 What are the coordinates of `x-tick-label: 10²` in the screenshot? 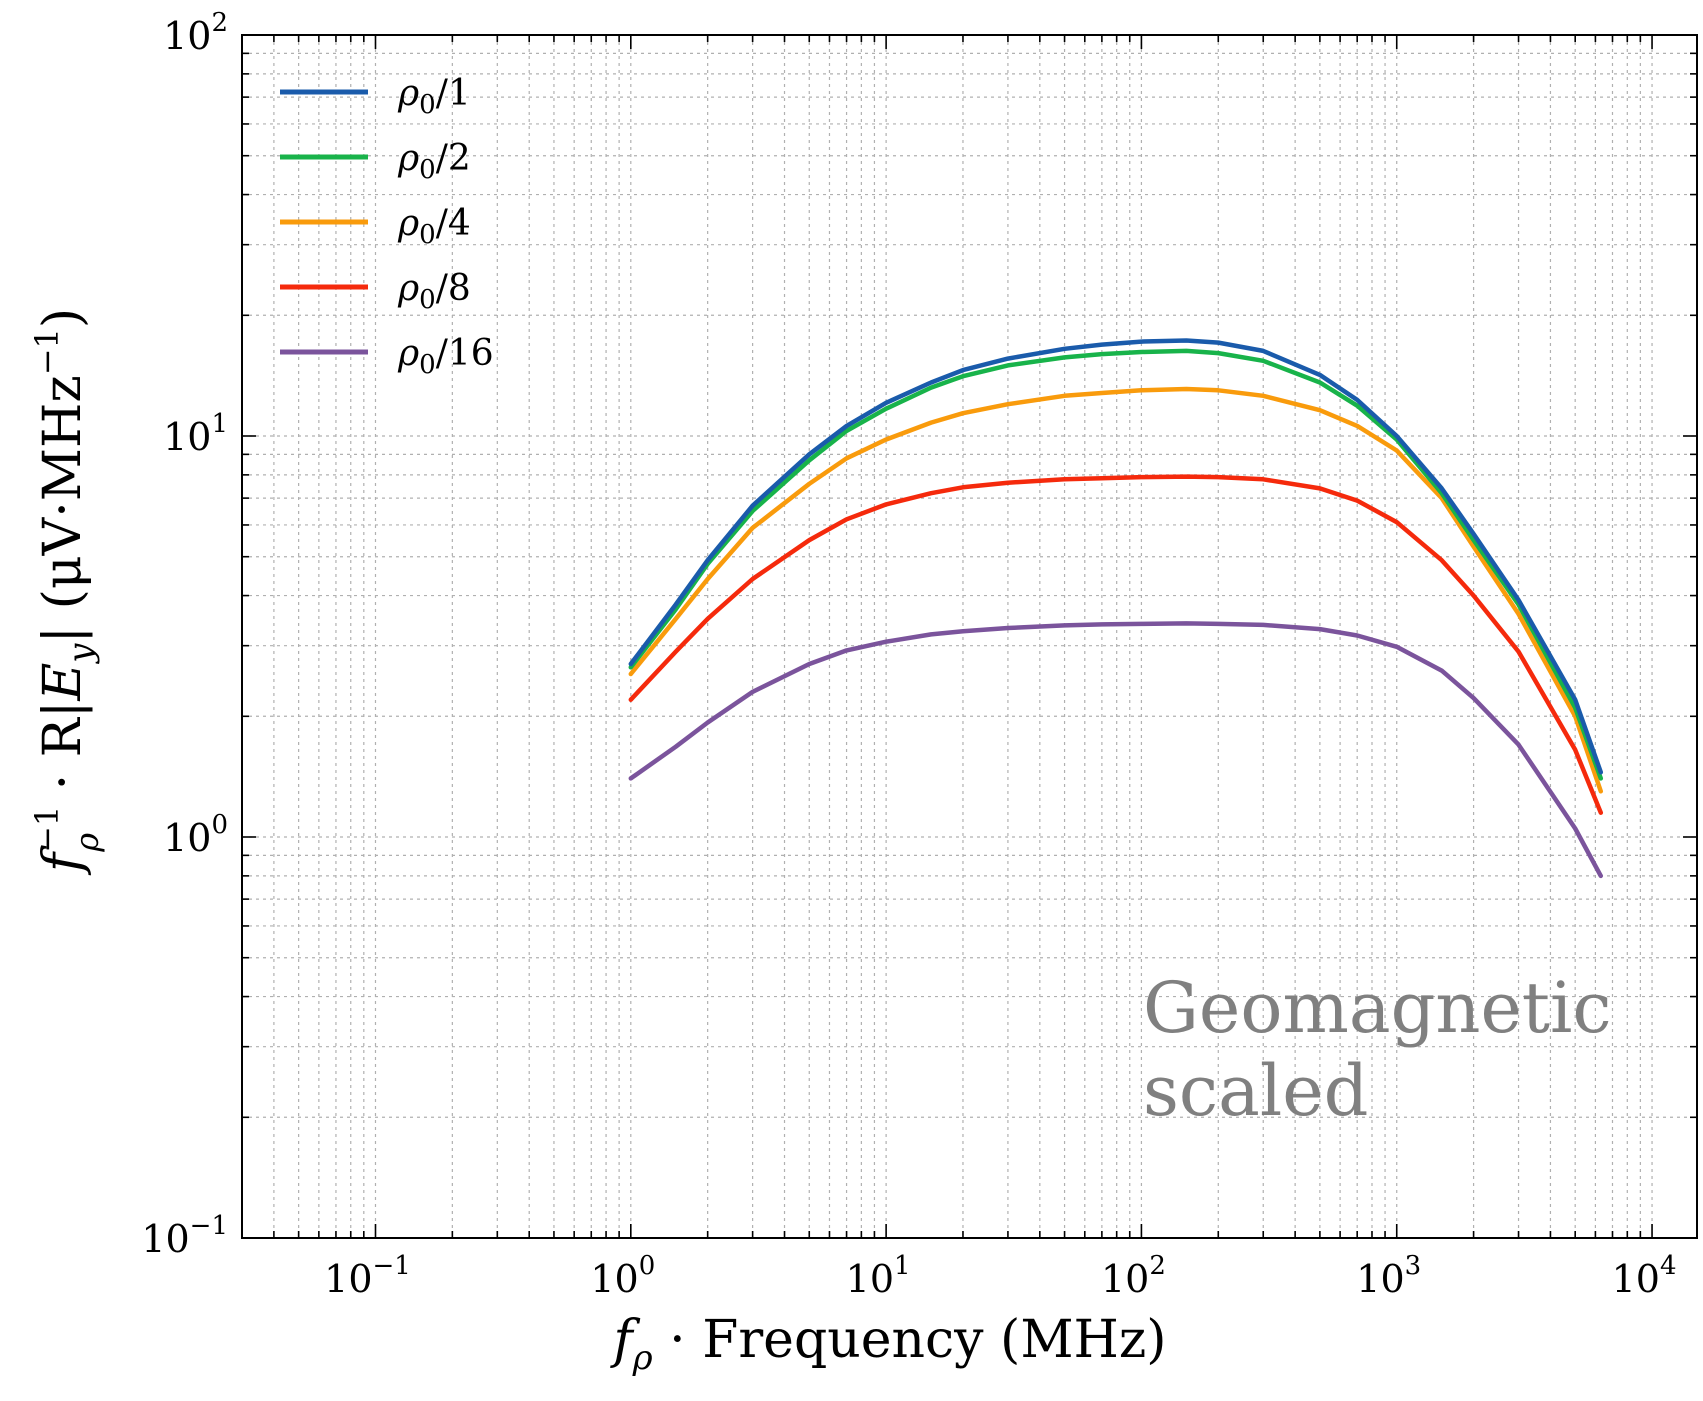 It's located at (1133, 1276).